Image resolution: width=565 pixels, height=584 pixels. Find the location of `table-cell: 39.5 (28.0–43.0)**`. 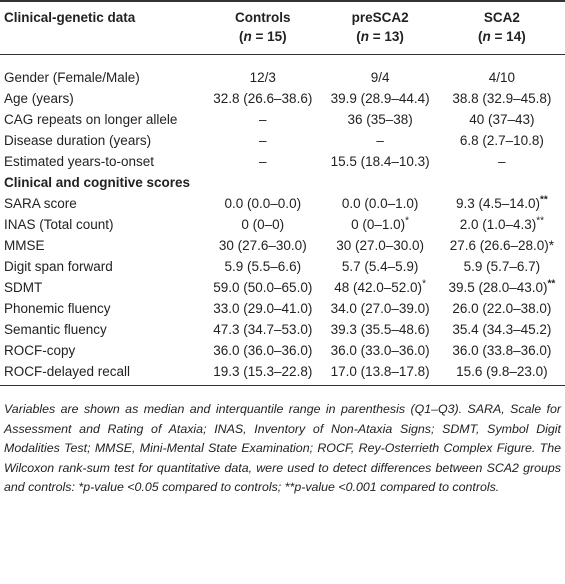

table-cell: 39.5 (28.0–43.0)** is located at coordinates (502, 287).